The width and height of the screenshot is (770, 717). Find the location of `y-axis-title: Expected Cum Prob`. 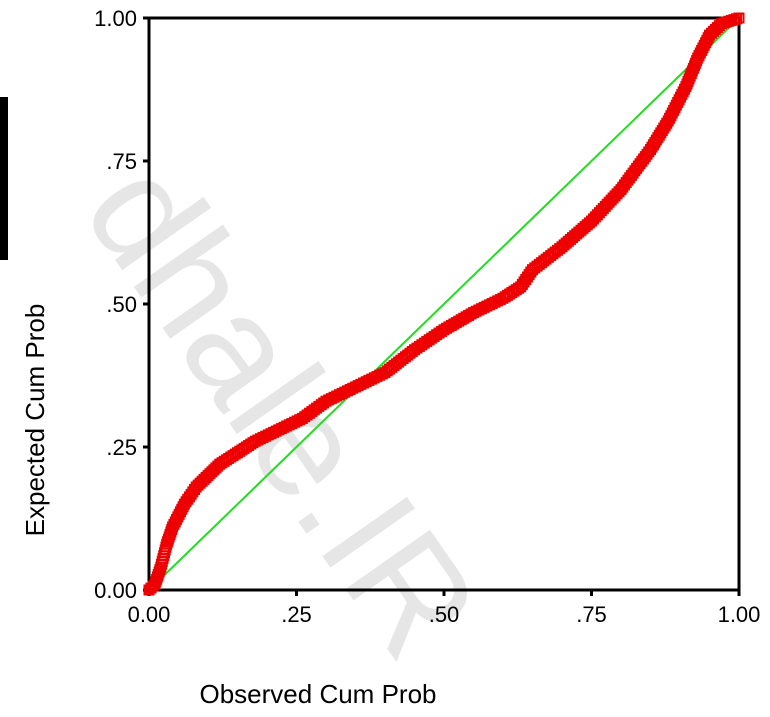

y-axis-title: Expected Cum Prob is located at coordinates (35, 420).